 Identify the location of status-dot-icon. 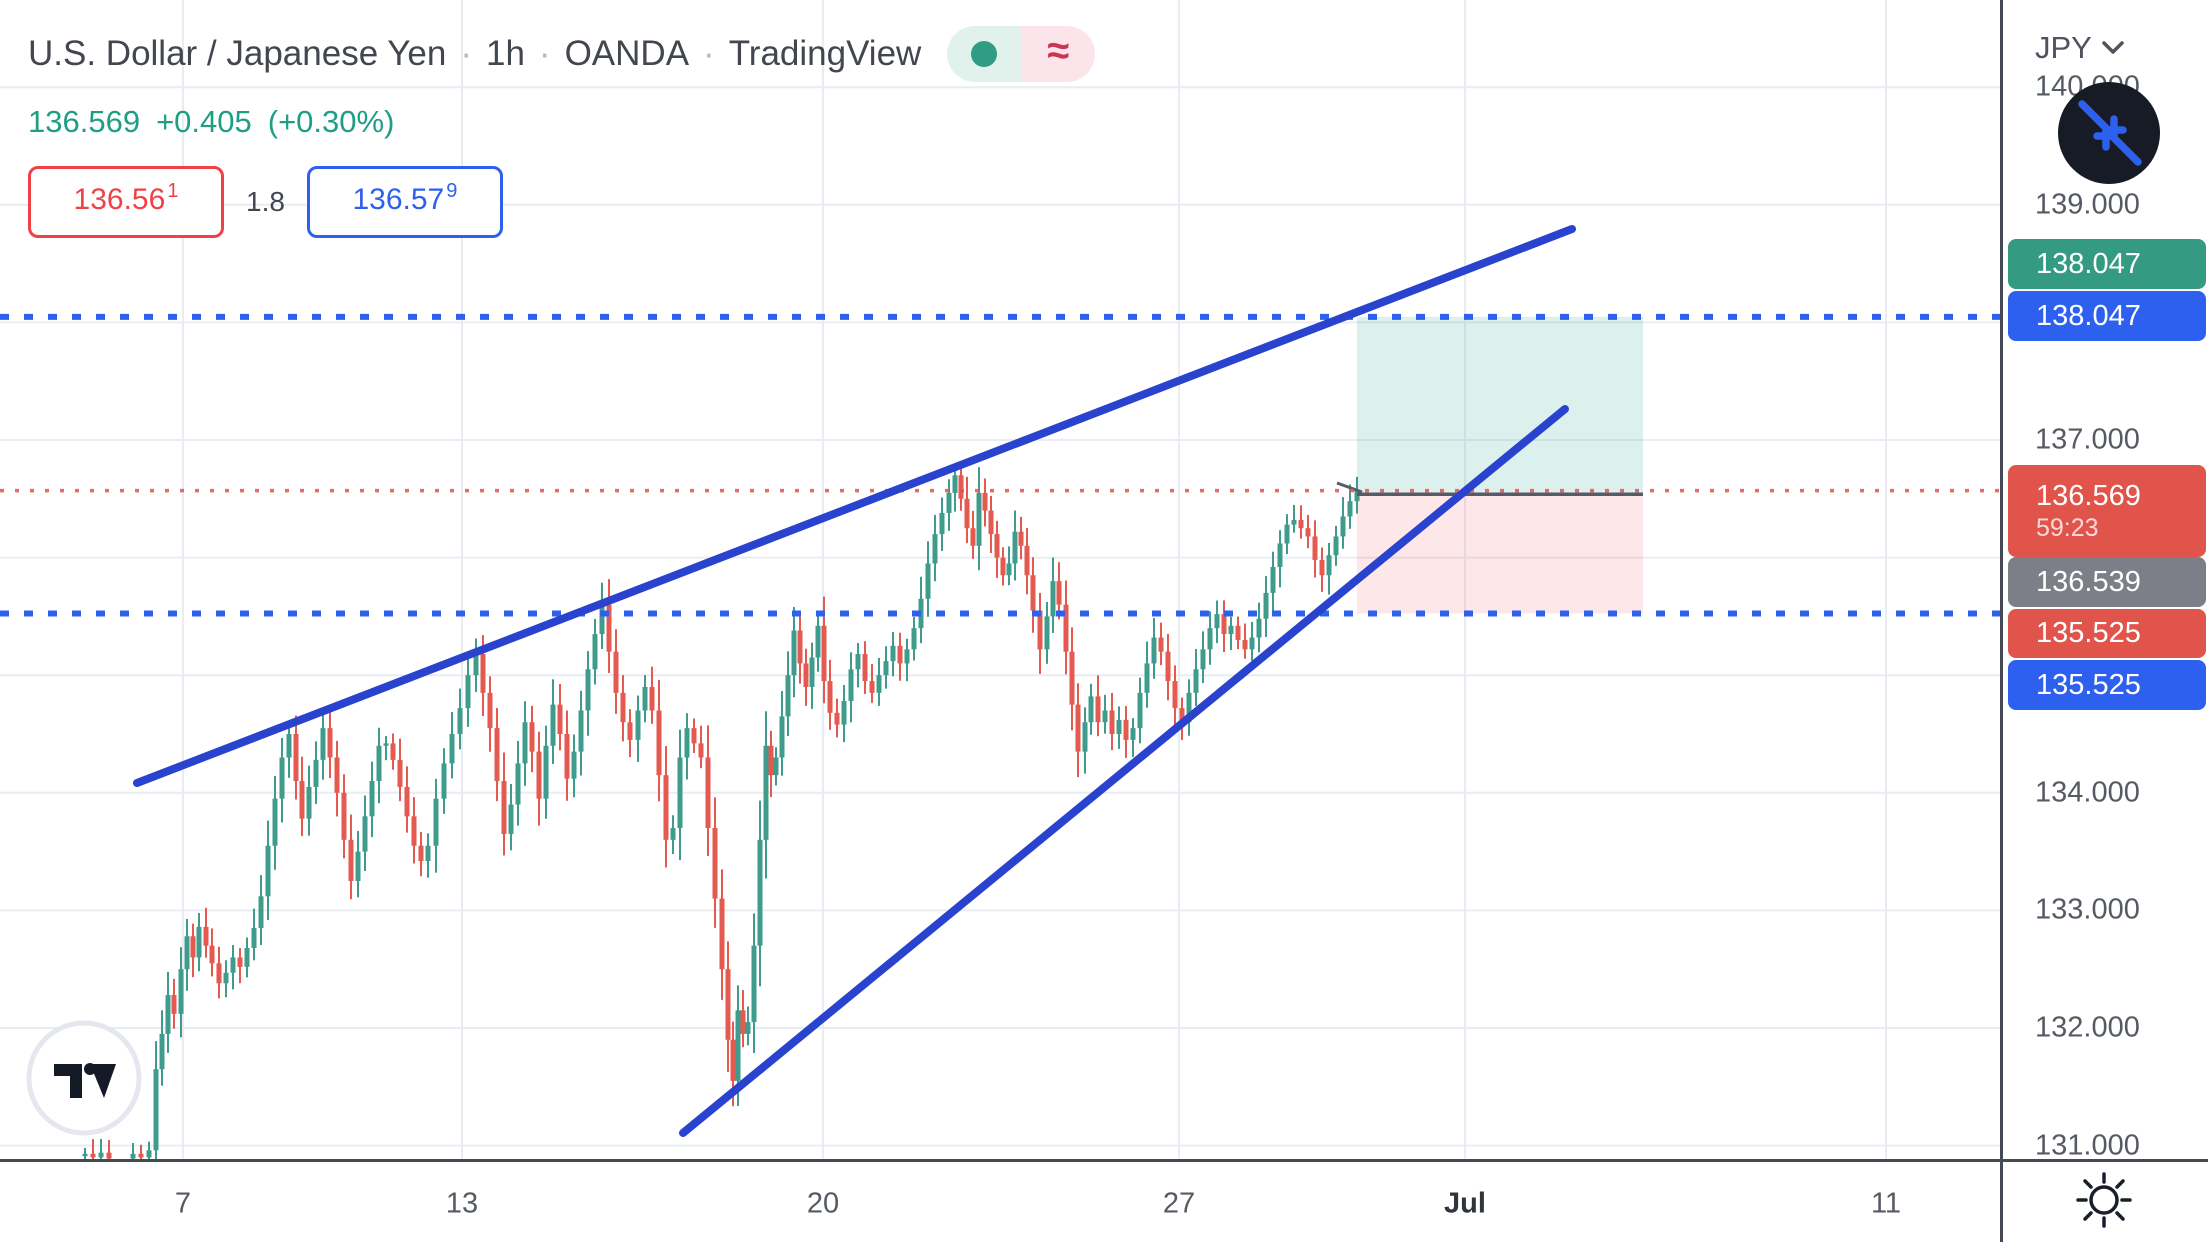
(984, 54).